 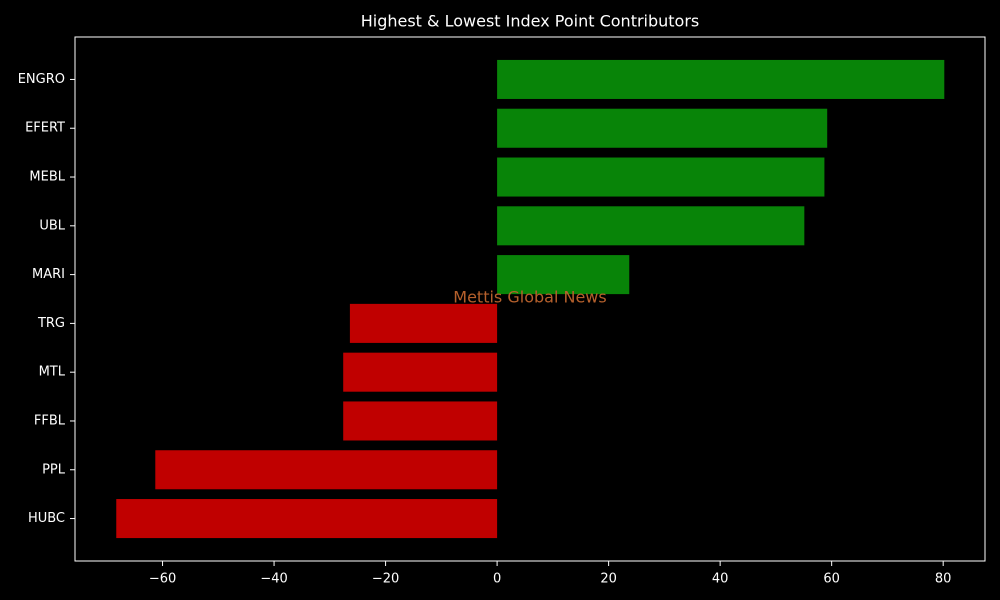 What do you see at coordinates (41, 79) in the screenshot?
I see `y-tick-label: ENGRO` at bounding box center [41, 79].